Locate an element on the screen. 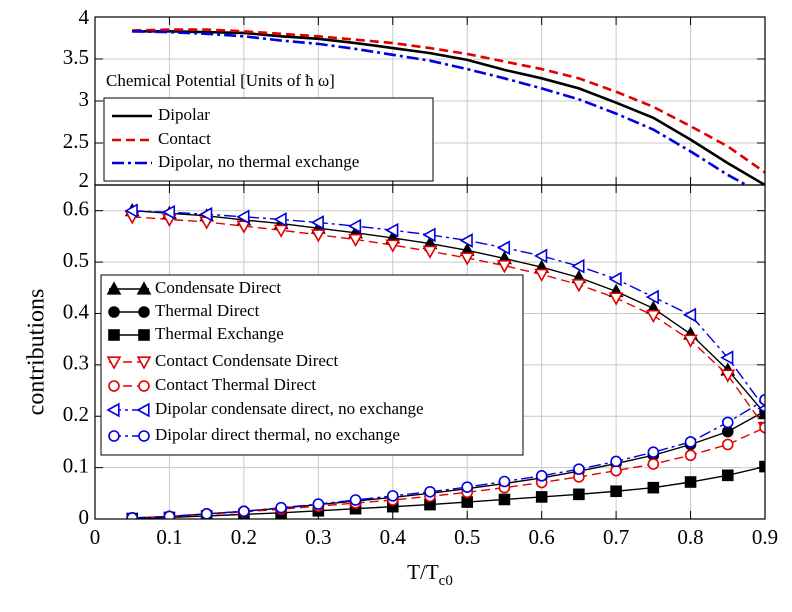 Image resolution: width=792 pixels, height=612 pixels. x-axis-label-sub: c0 is located at coordinates (446, 581).